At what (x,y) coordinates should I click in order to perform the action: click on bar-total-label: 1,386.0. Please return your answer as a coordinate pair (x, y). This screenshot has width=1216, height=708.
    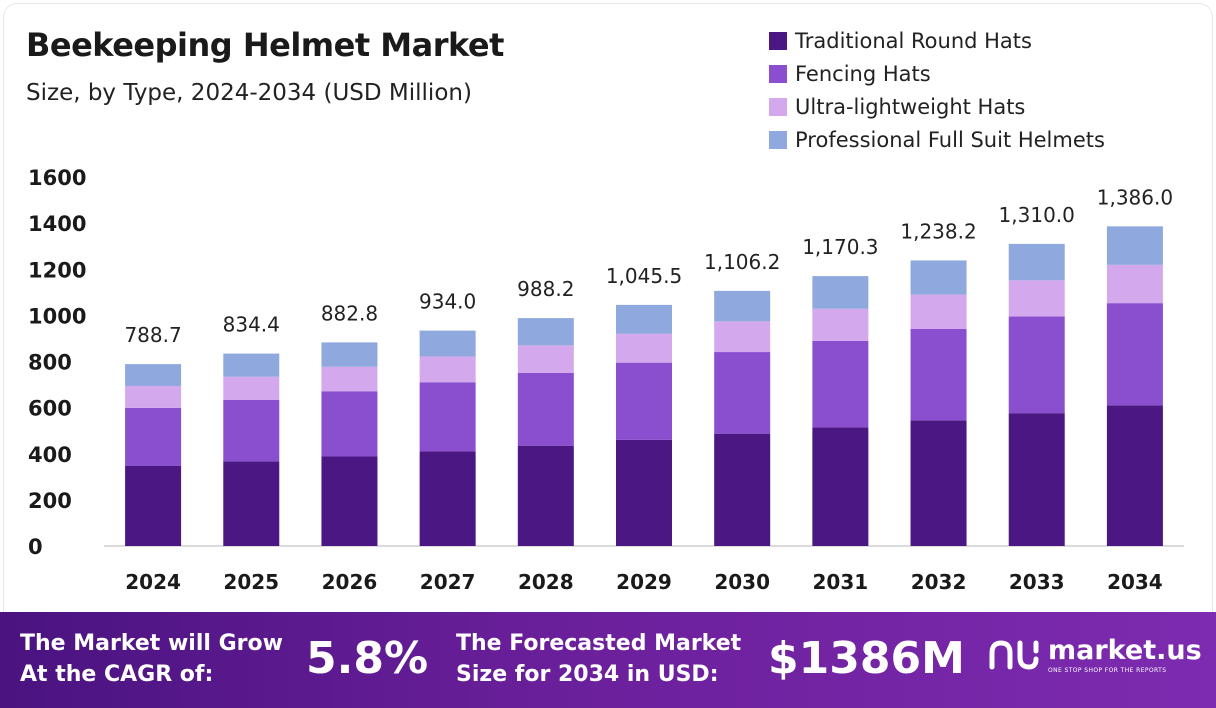
    Looking at the image, I should click on (1135, 197).